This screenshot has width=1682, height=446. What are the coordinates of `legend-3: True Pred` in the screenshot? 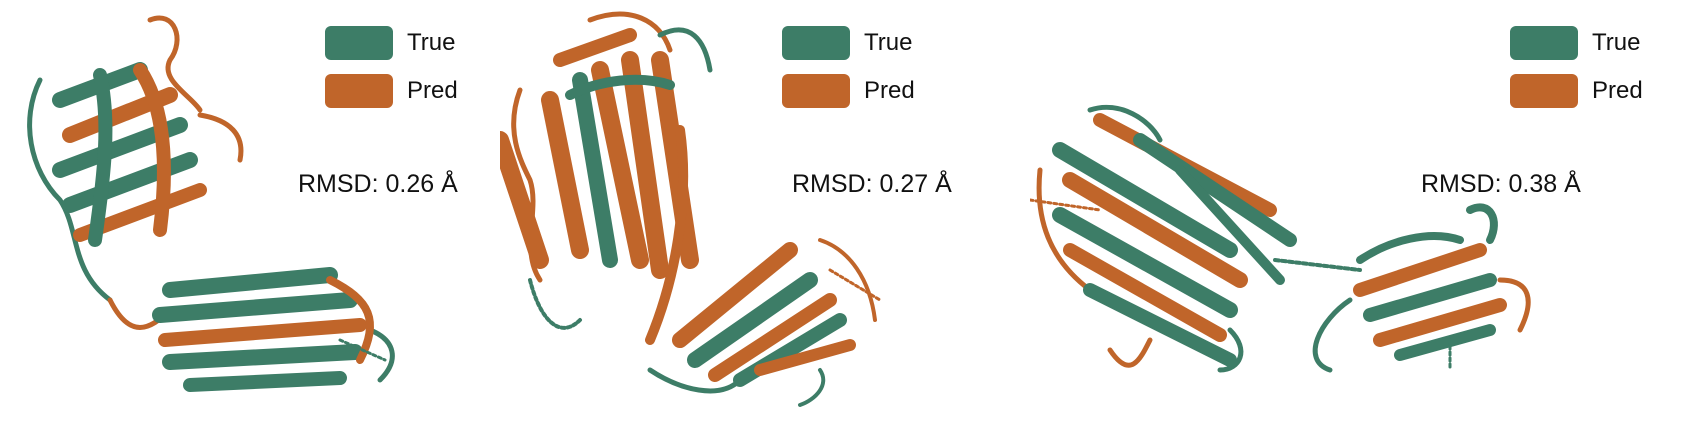 It's located at (1576, 74).